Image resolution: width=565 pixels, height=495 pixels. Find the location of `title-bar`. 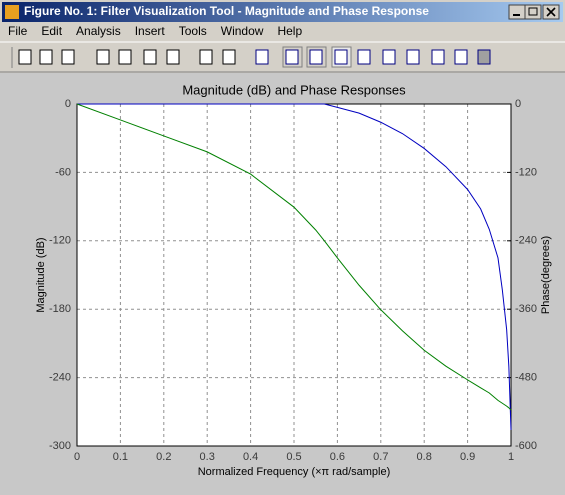

title-bar is located at coordinates (282, 12).